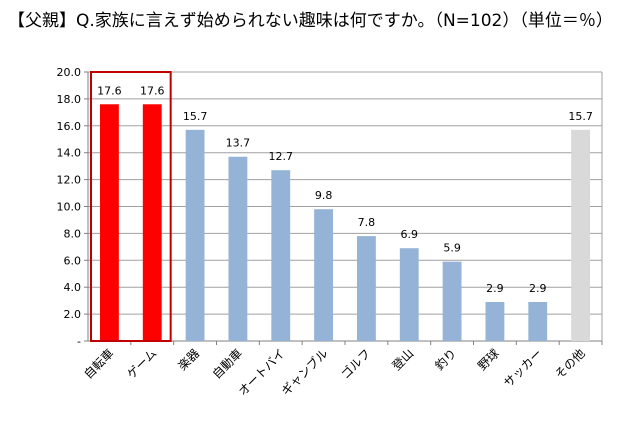 The image size is (640, 423). I want to click on category-label: 自動車, so click(227, 363).